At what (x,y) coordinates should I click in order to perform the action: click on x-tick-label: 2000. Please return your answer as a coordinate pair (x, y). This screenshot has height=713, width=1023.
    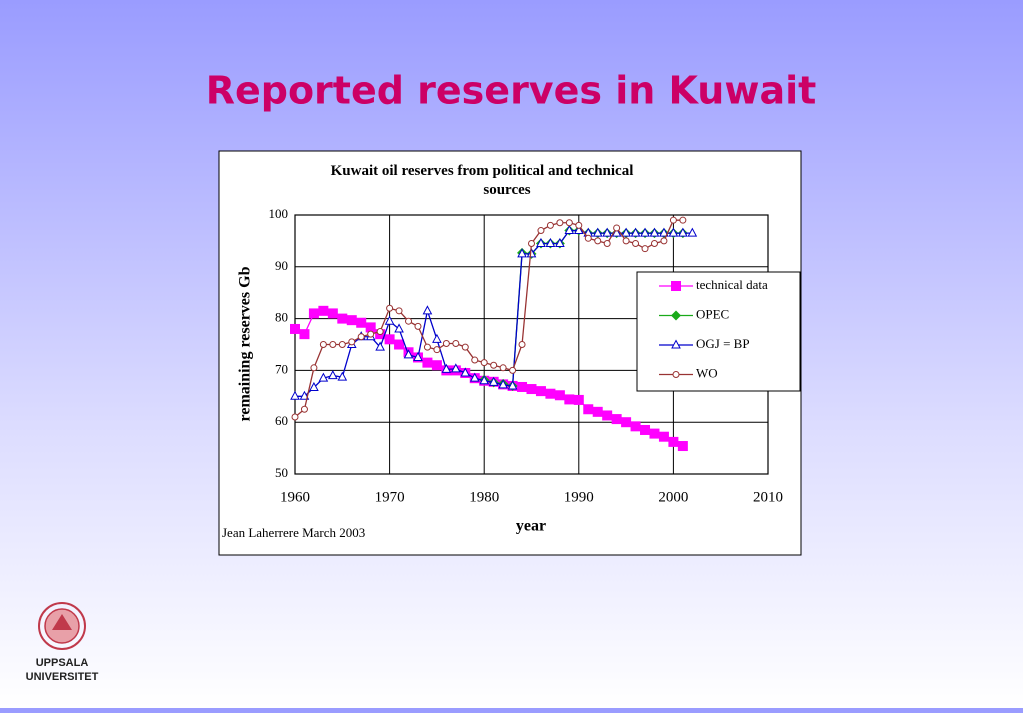
    Looking at the image, I should click on (673, 497).